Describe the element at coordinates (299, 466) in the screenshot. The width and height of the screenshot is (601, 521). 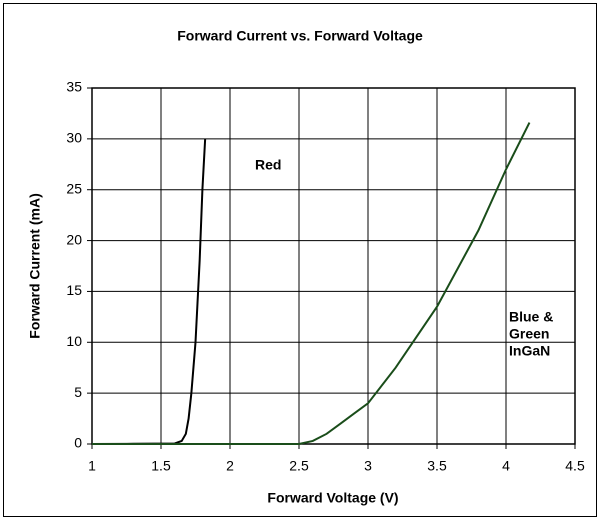
I see `x-tick-label: 2.5` at that location.